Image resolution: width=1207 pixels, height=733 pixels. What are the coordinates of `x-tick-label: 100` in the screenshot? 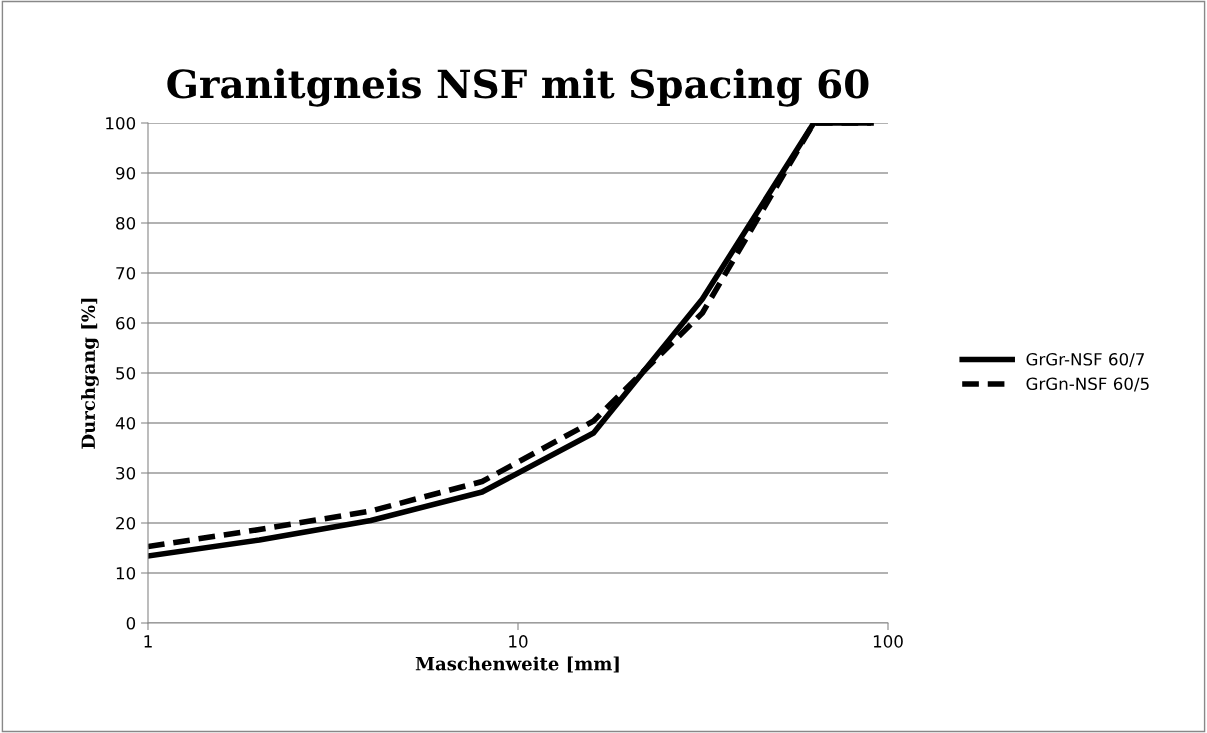 It's located at (888, 641).